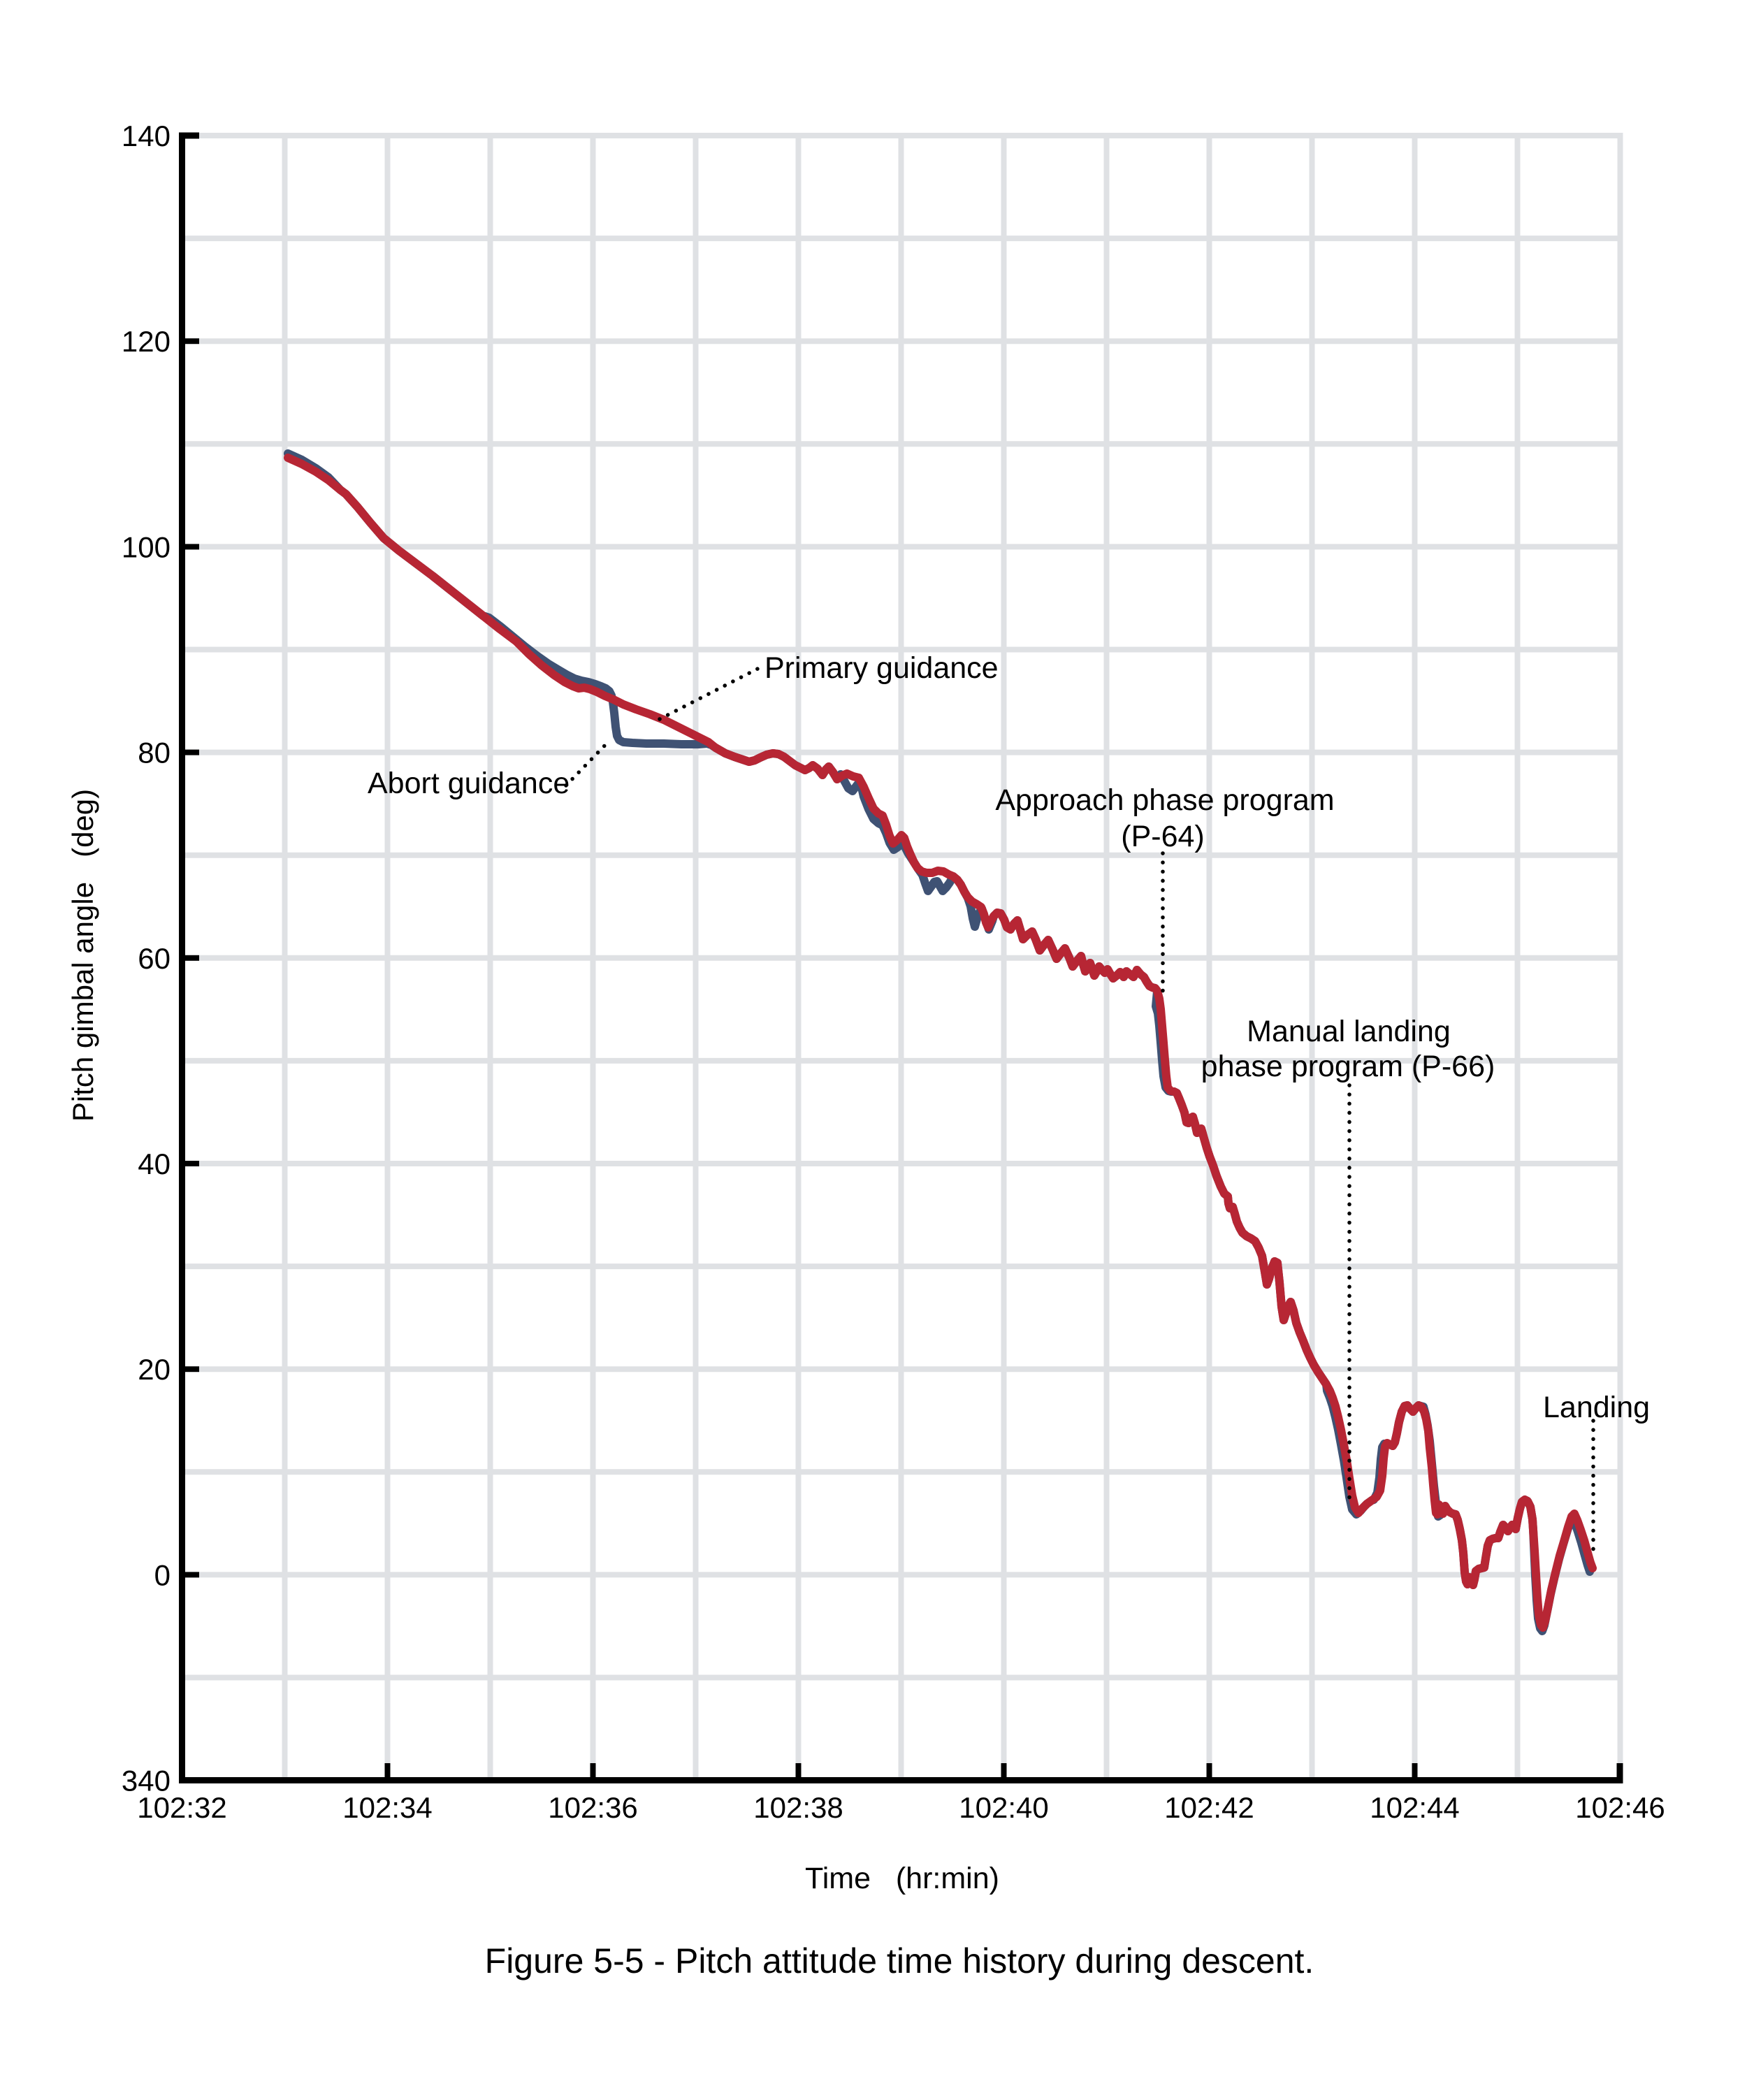 This screenshot has width=1747, height=2100. I want to click on svg-text: phase program (P-66), so click(1348, 1066).